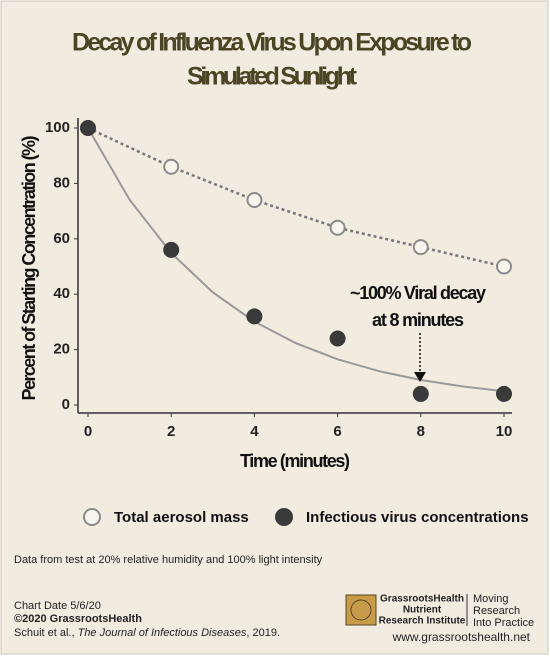 The width and height of the screenshot is (550, 656). Describe the element at coordinates (88, 431) in the screenshot. I see `x-tick-label: 0` at that location.